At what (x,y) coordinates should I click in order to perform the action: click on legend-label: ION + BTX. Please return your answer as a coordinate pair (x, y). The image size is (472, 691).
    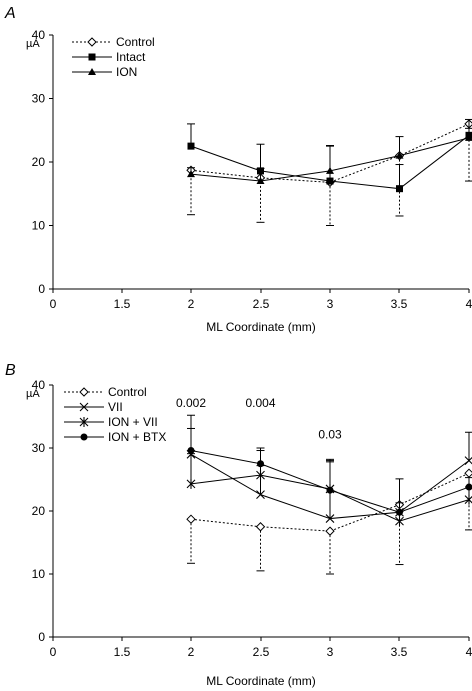
    Looking at the image, I should click on (137, 437).